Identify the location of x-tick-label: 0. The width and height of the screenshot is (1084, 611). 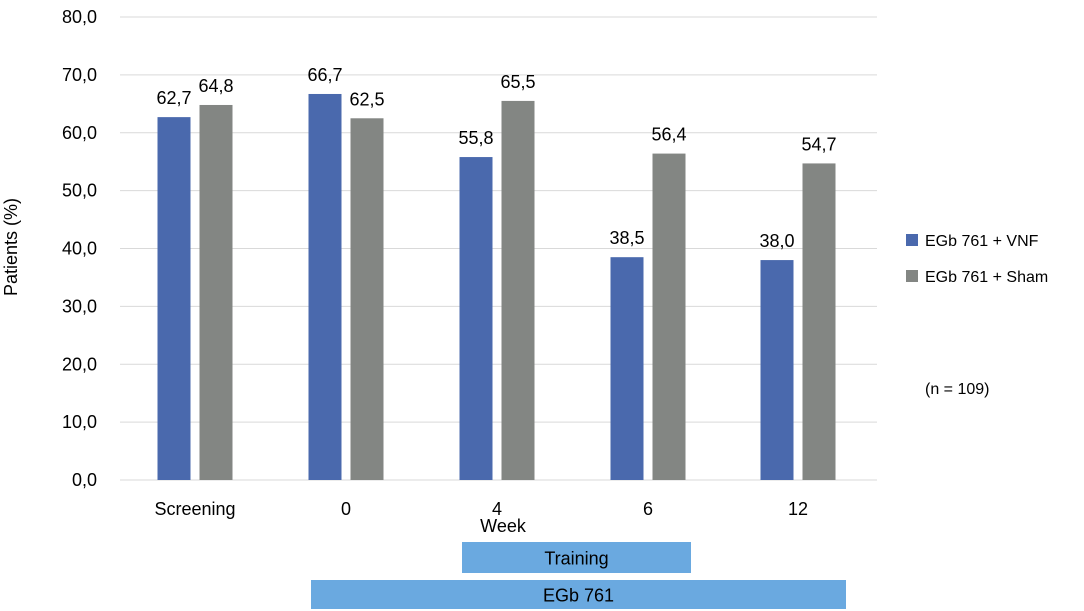
(346, 509).